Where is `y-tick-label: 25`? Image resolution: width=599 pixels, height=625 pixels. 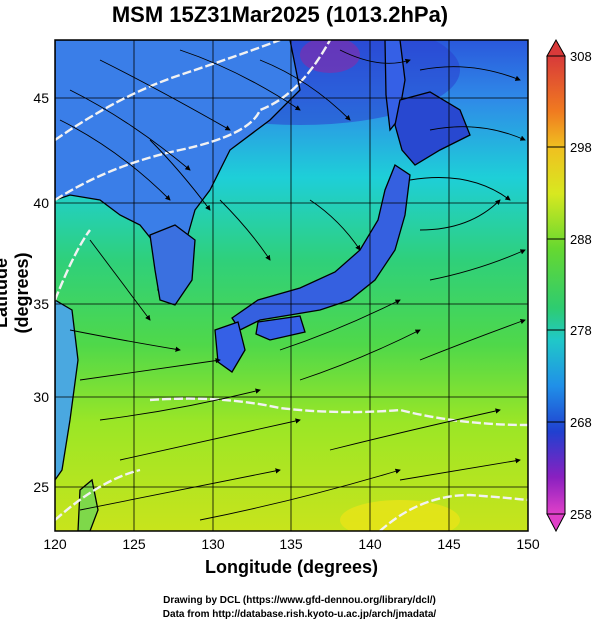 y-tick-label: 25 is located at coordinates (41, 487).